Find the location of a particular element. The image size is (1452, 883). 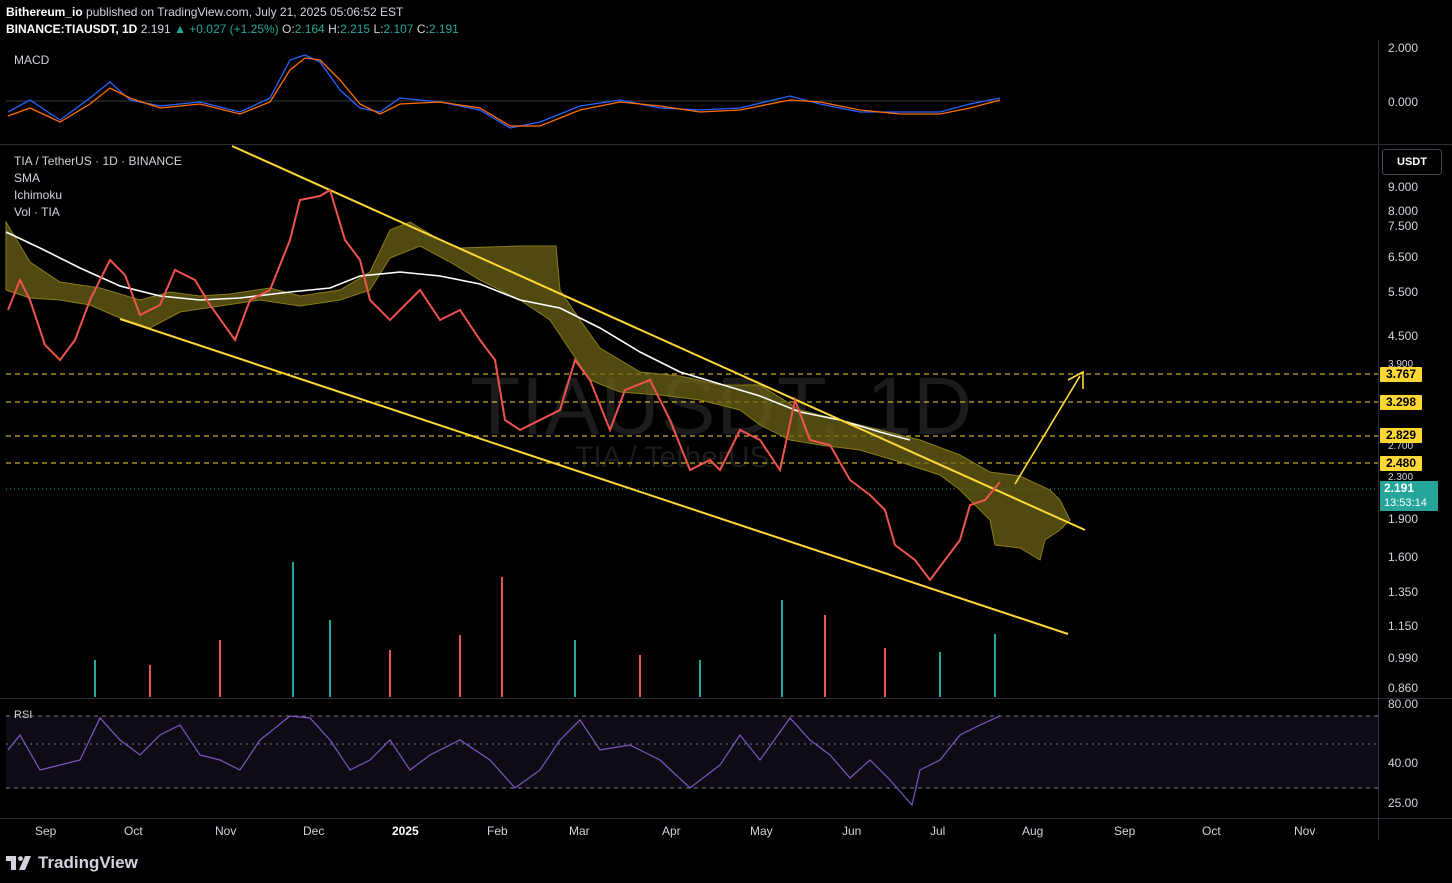

macd-scale-top: 2.000 is located at coordinates (1403, 48).